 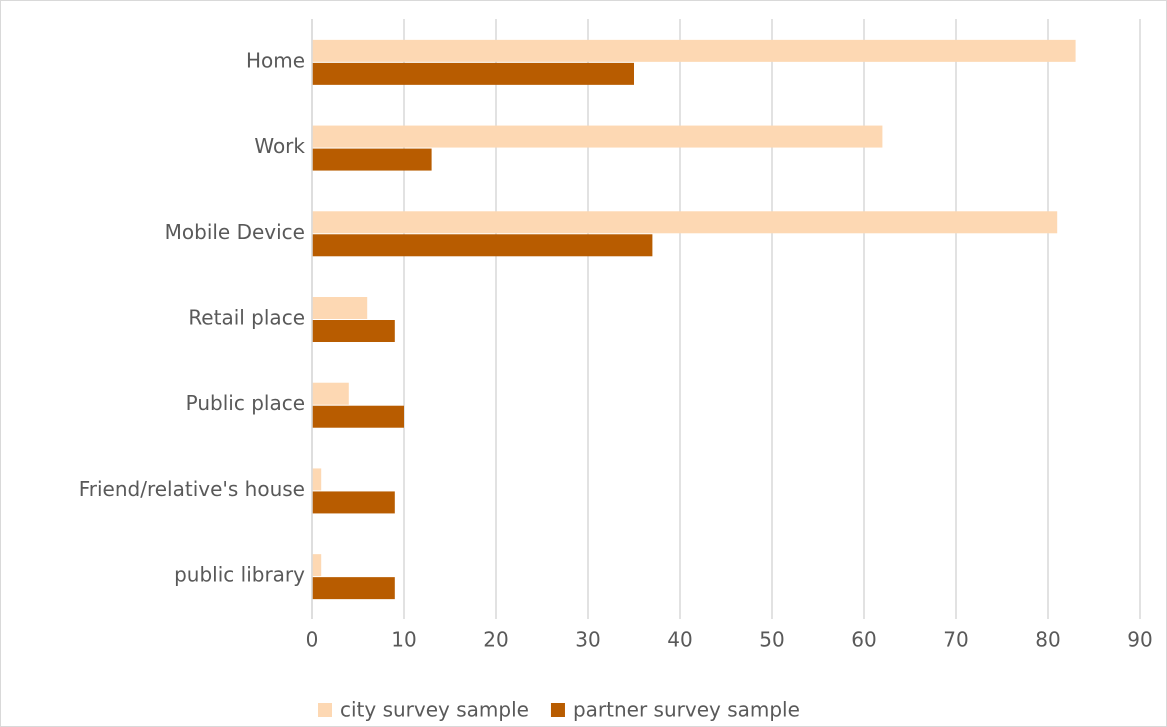 I want to click on x-tick-label: 70, so click(x=955, y=640).